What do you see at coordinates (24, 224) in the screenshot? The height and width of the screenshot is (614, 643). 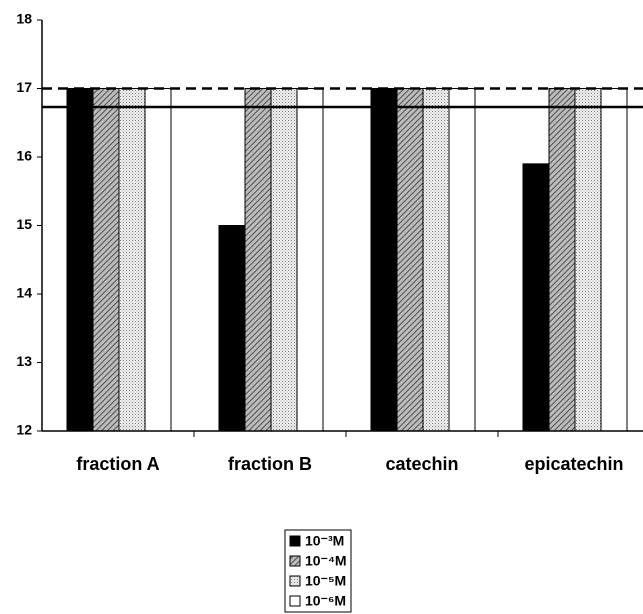 I see `y-tick-label: 15` at bounding box center [24, 224].